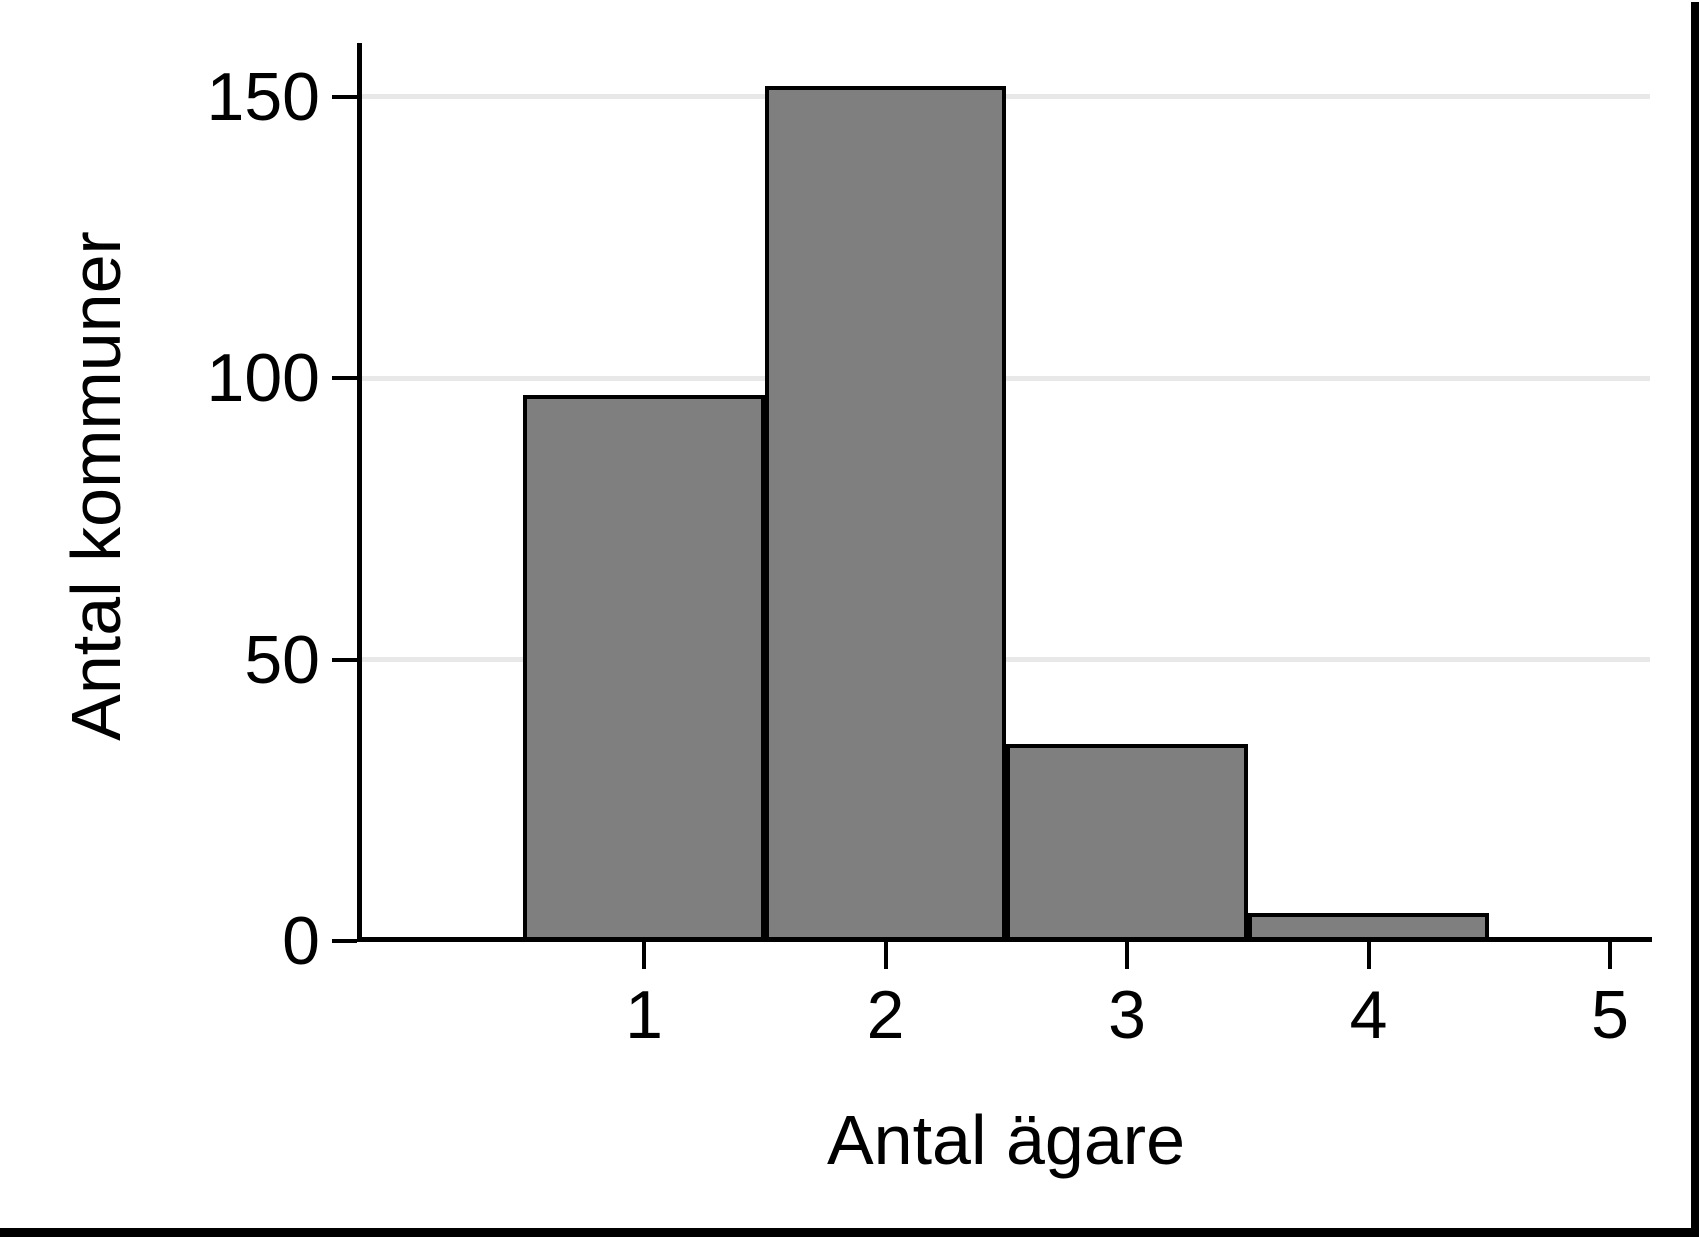  What do you see at coordinates (1610, 1015) in the screenshot?
I see `x-tick-label: 5` at bounding box center [1610, 1015].